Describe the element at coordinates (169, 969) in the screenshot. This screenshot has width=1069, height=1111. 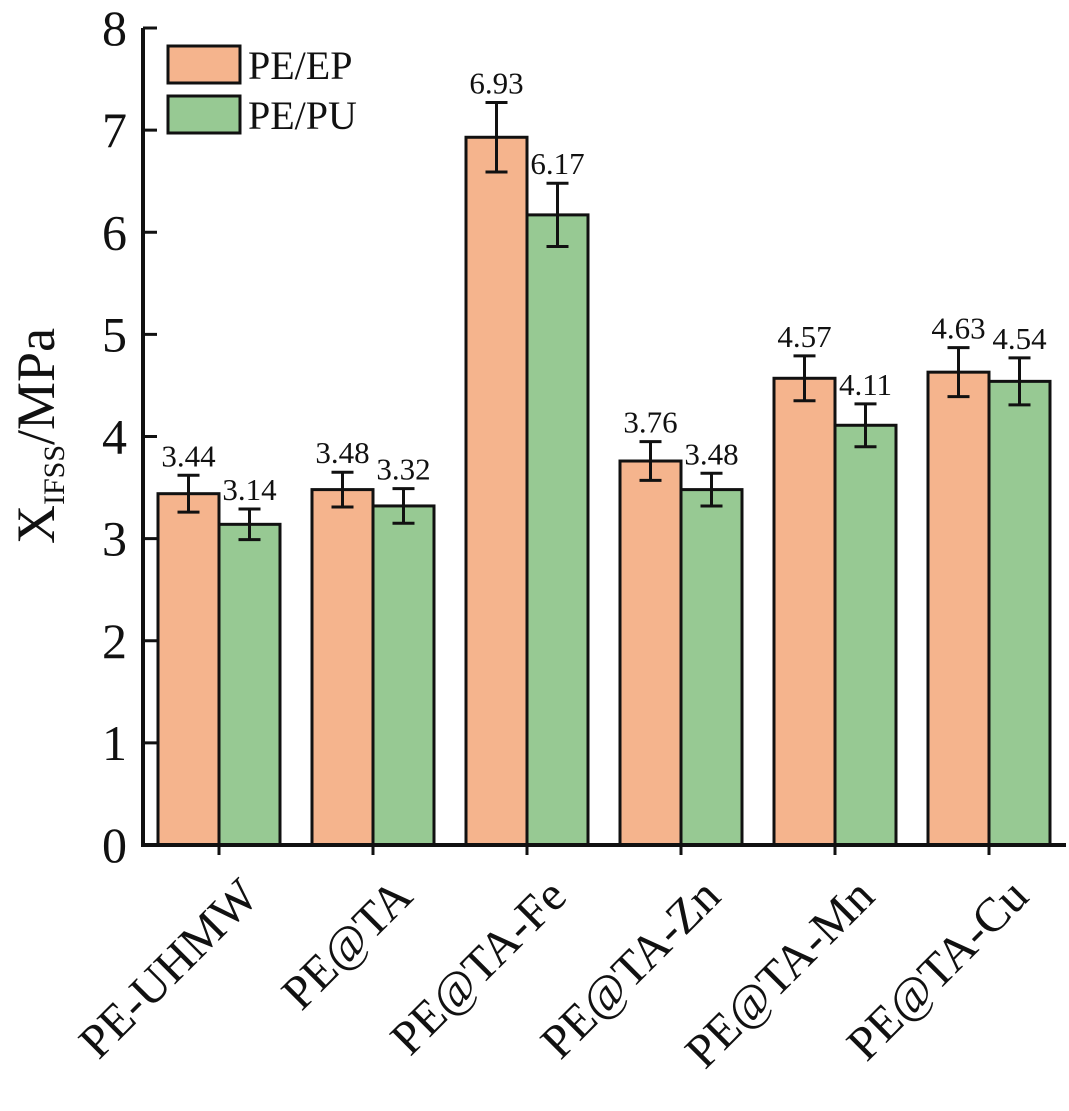
I see `x-tick-label-pe-uhmw: PE-UHMW` at that location.